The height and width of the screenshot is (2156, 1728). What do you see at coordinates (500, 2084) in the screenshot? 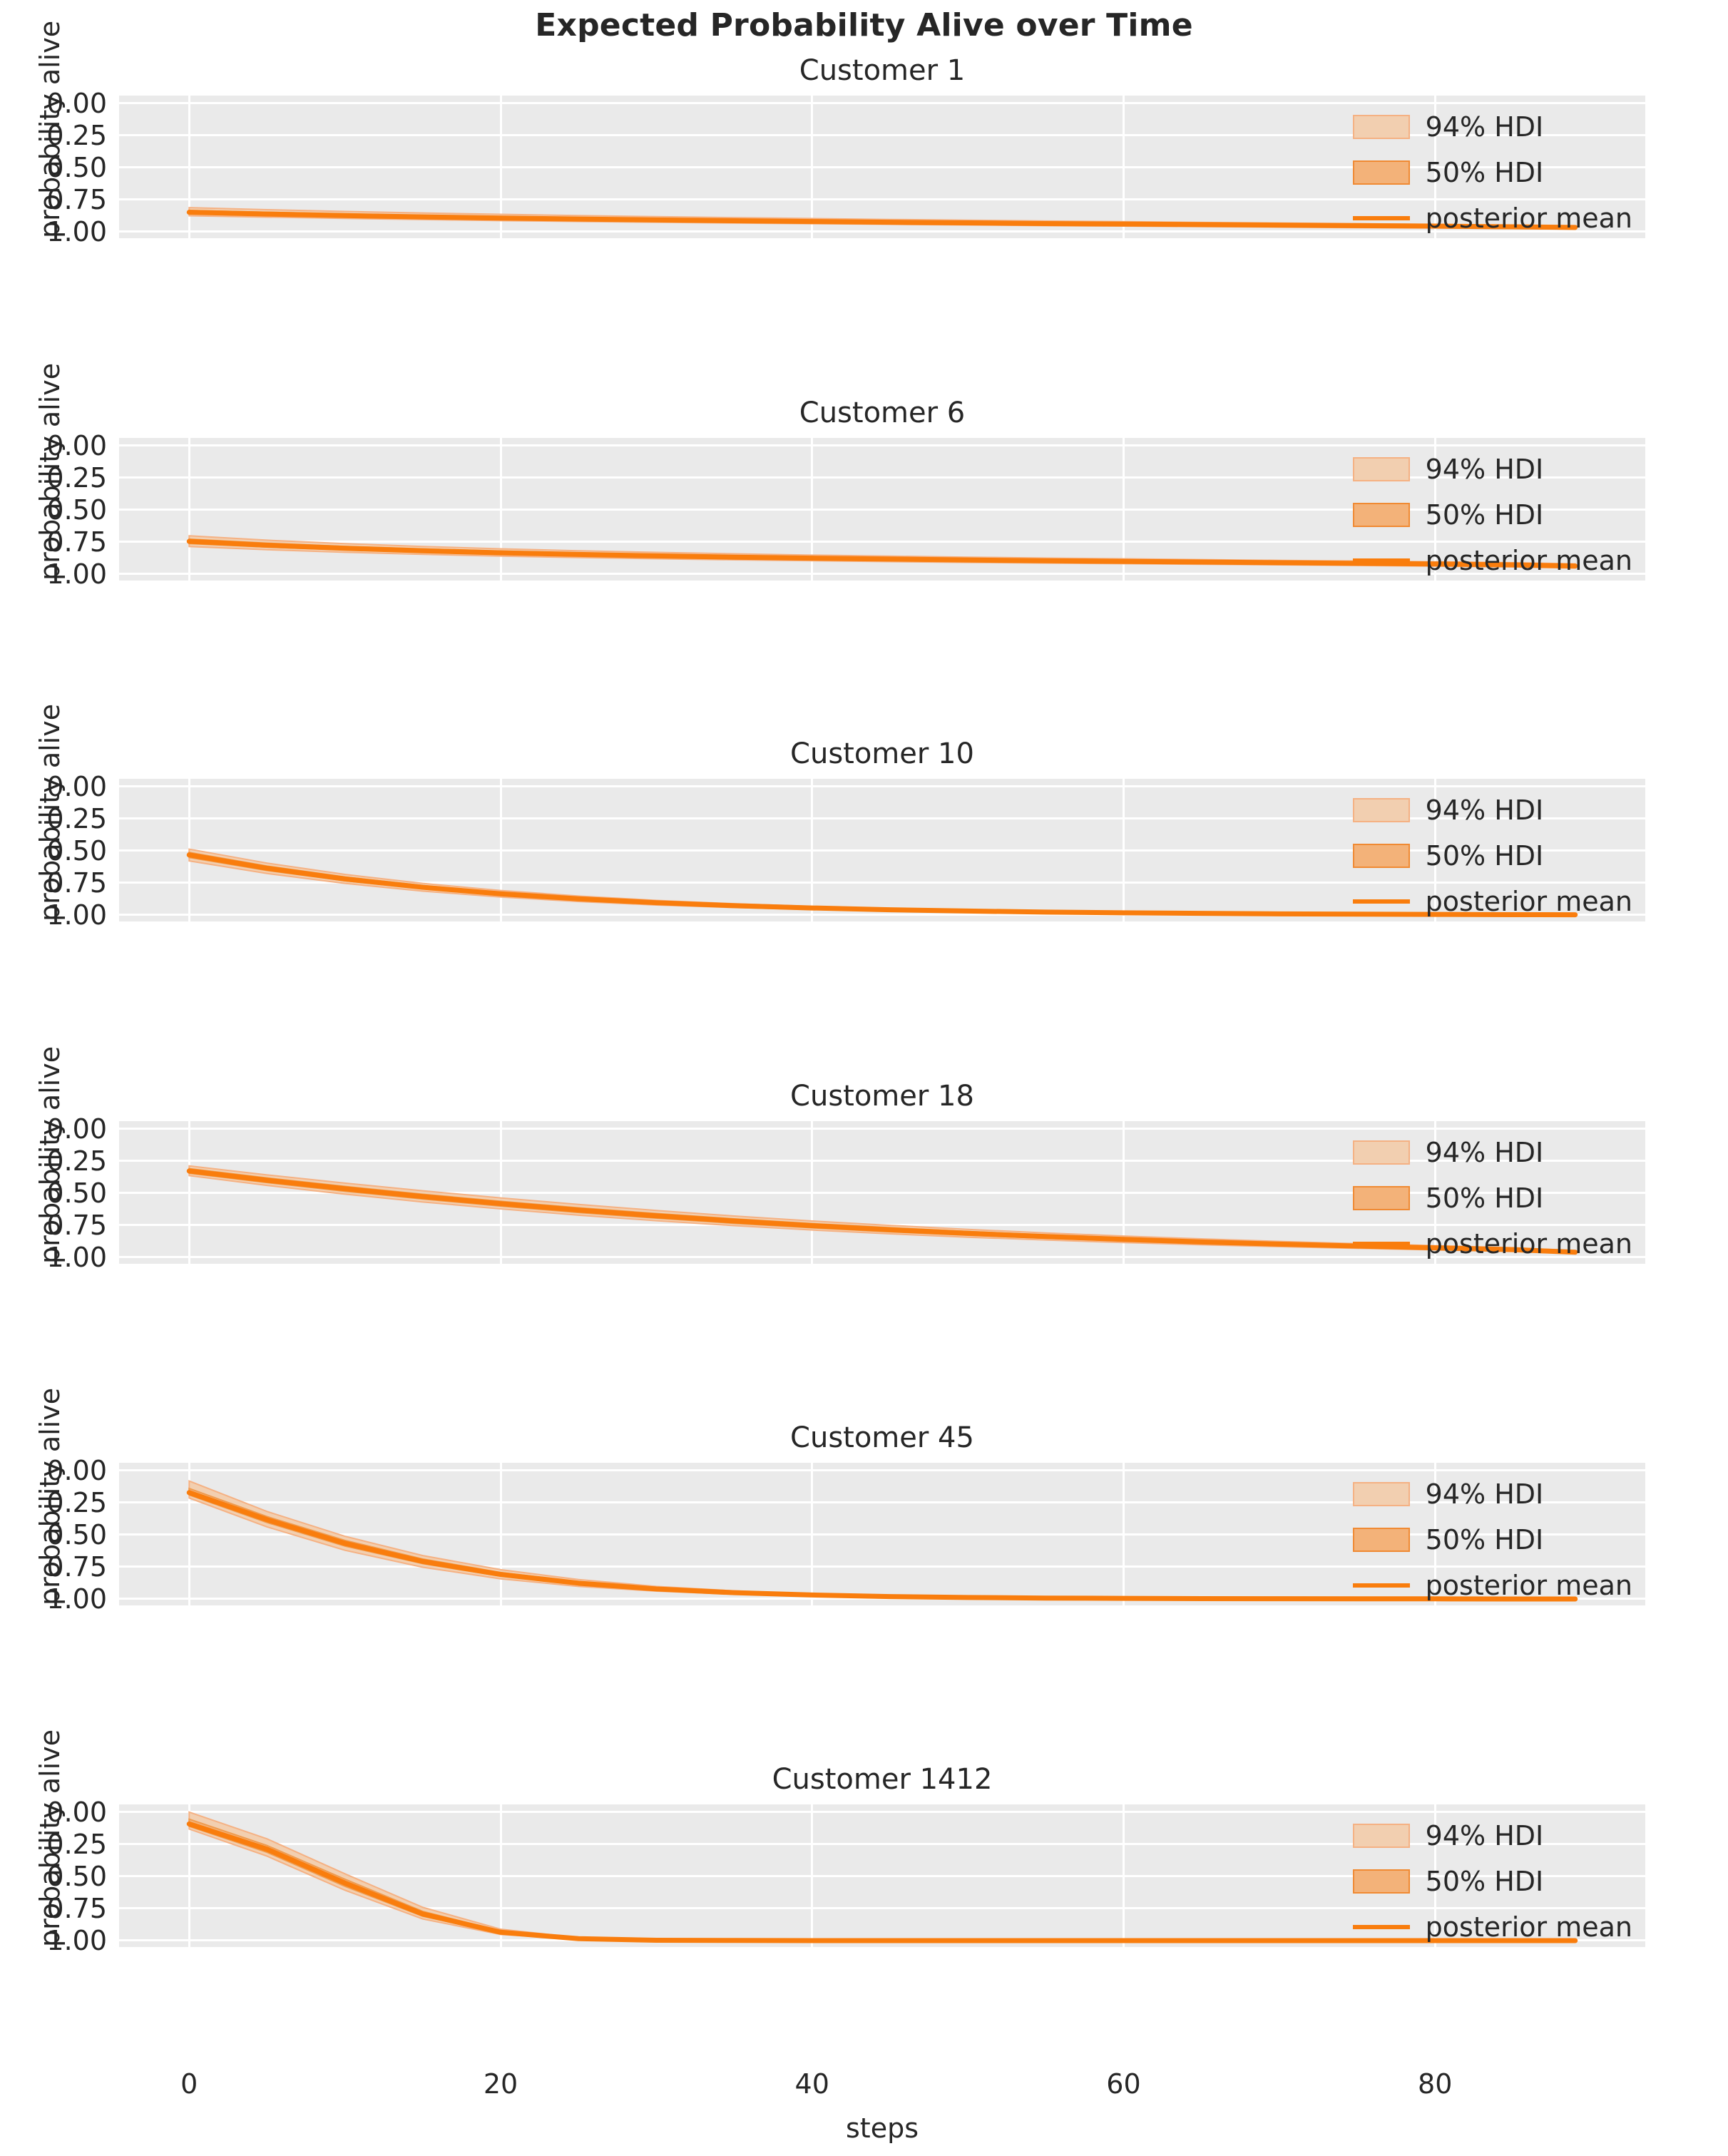
I see `x-tick-label: 20` at bounding box center [500, 2084].